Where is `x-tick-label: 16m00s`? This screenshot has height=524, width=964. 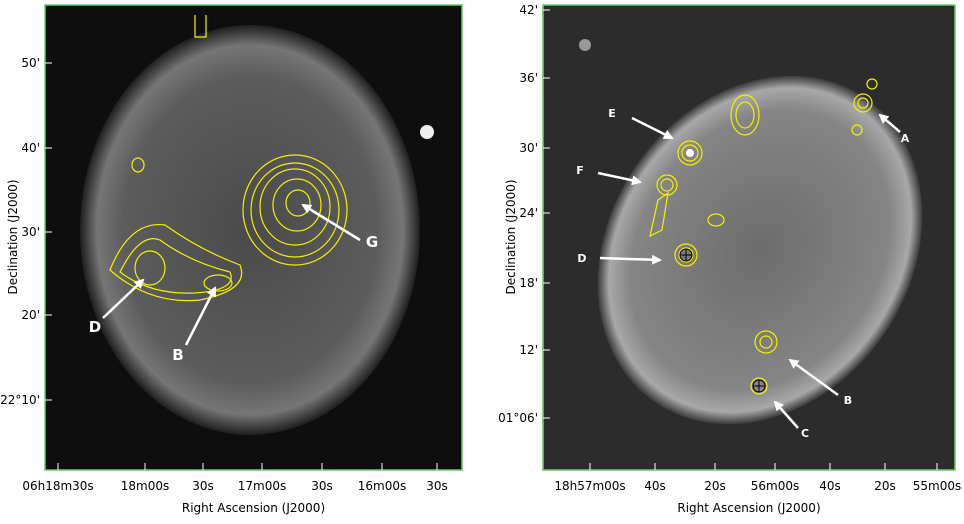 x-tick-label: 16m00s is located at coordinates (382, 486).